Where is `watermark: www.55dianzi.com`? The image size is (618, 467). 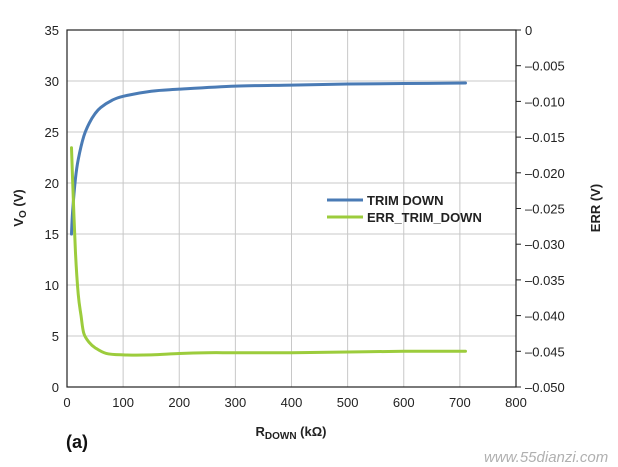
watermark: www.55dianzi.com is located at coordinates (546, 457).